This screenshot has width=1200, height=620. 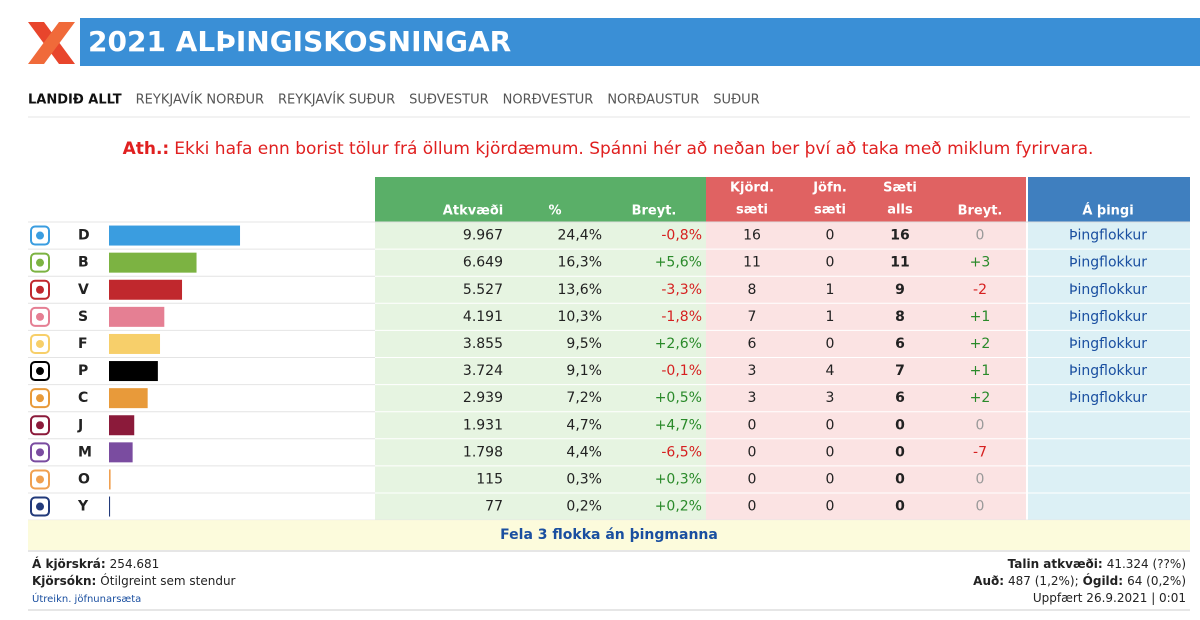 What do you see at coordinates (64, 581) in the screenshot?
I see `footer-label: Kjörsókn:` at bounding box center [64, 581].